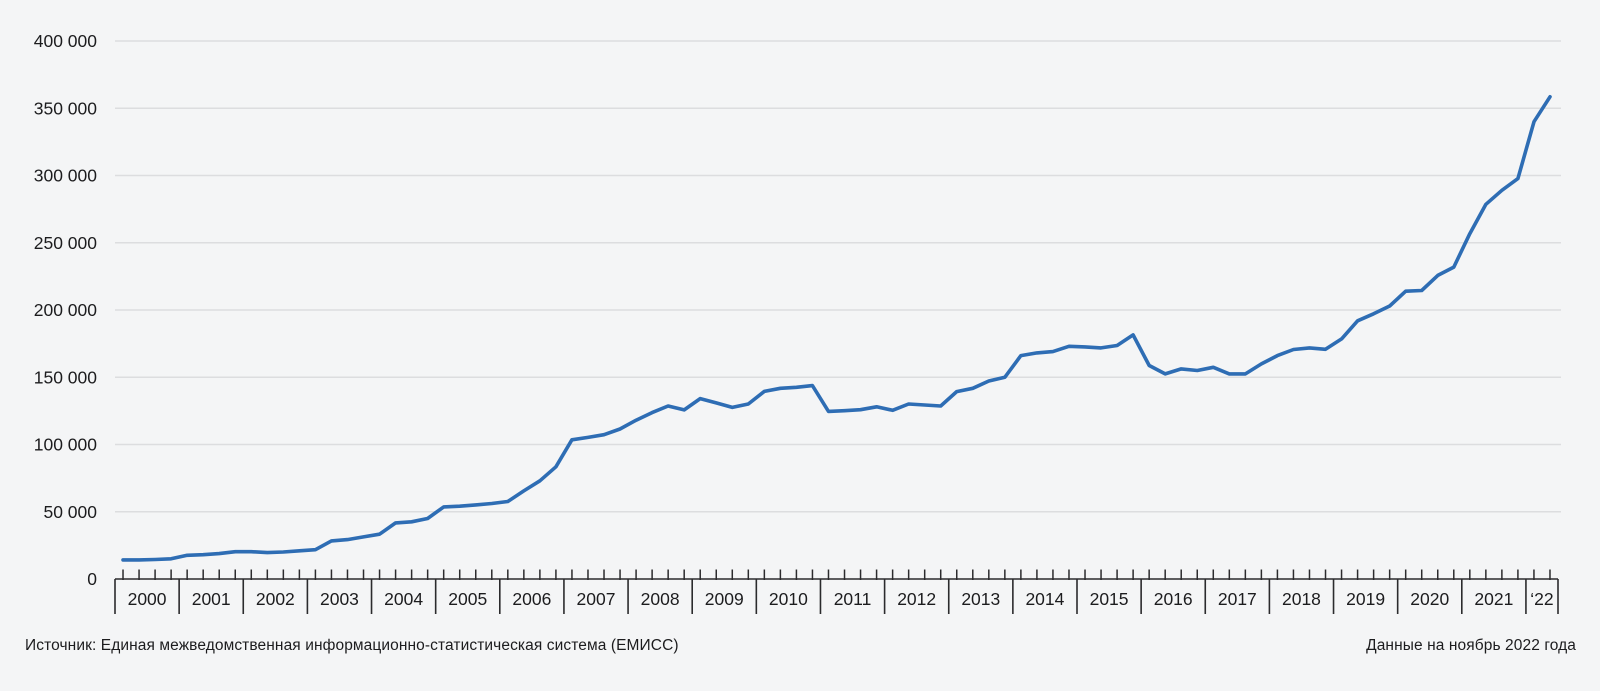  Describe the element at coordinates (66, 377) in the screenshot. I see `y-axis-tick-label: 150 000` at that location.